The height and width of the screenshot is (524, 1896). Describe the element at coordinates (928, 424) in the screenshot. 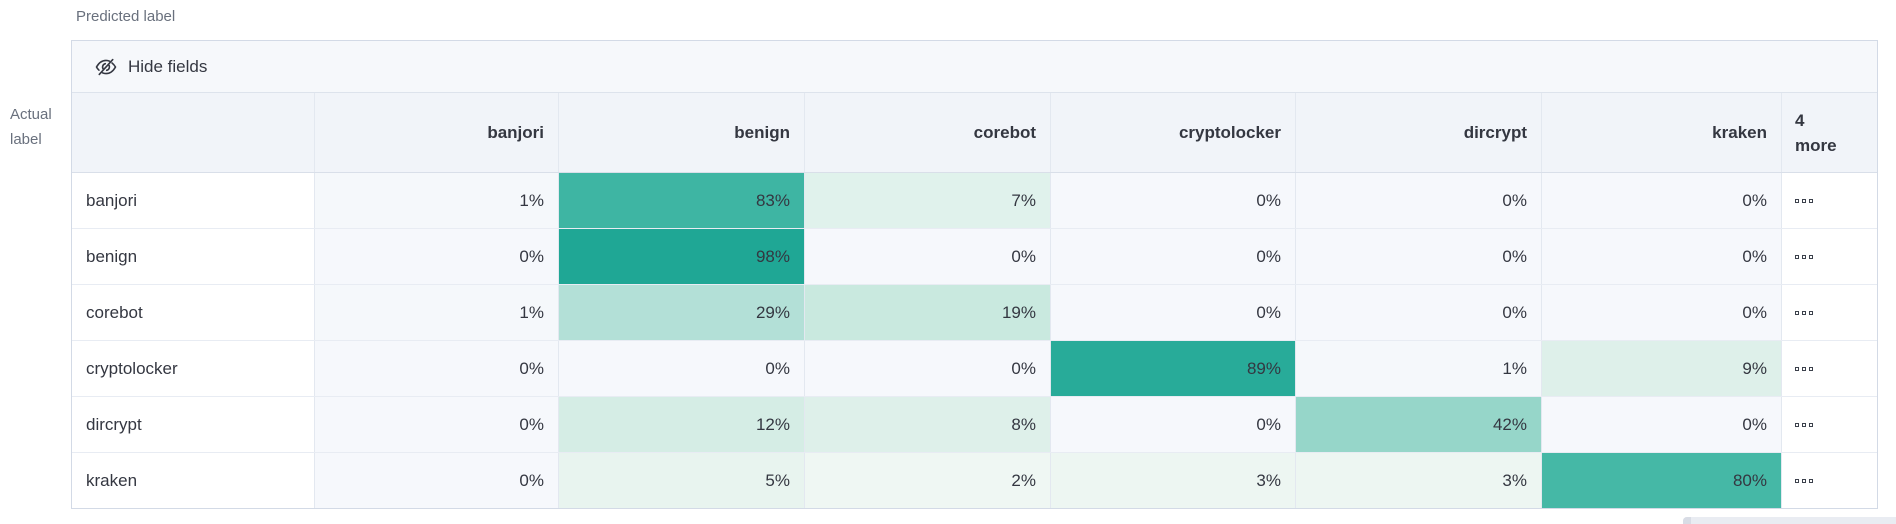

I see `cell-dircrypt-corebot: 8%` at that location.